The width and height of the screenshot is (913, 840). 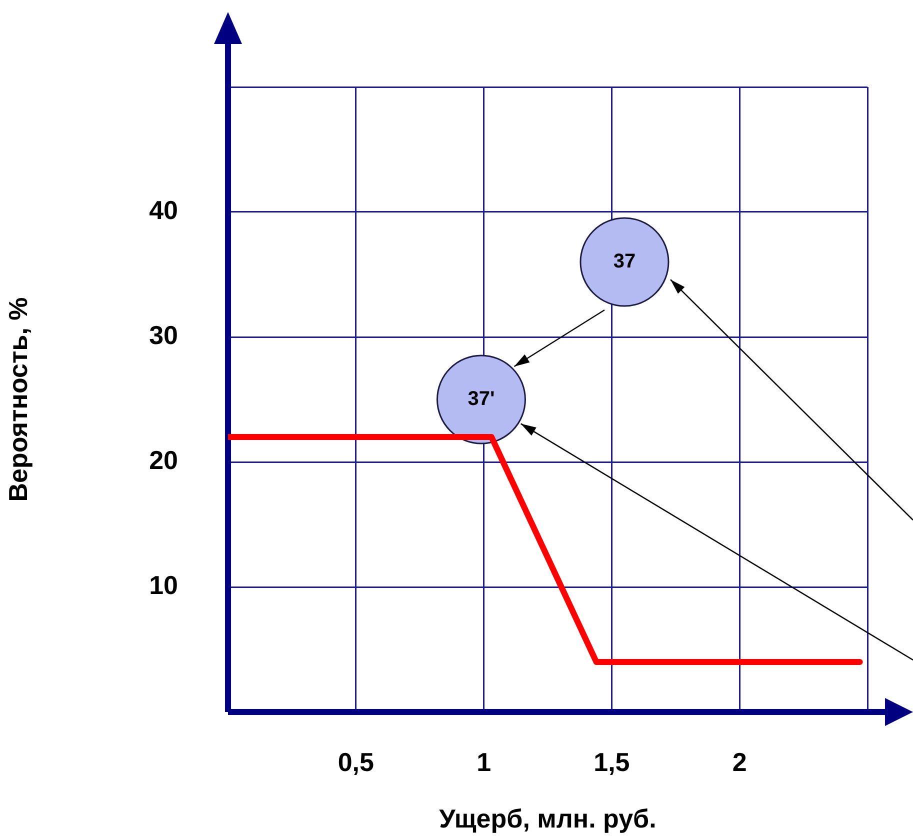 What do you see at coordinates (739, 761) in the screenshot?
I see `x-tick-label: 2` at bounding box center [739, 761].